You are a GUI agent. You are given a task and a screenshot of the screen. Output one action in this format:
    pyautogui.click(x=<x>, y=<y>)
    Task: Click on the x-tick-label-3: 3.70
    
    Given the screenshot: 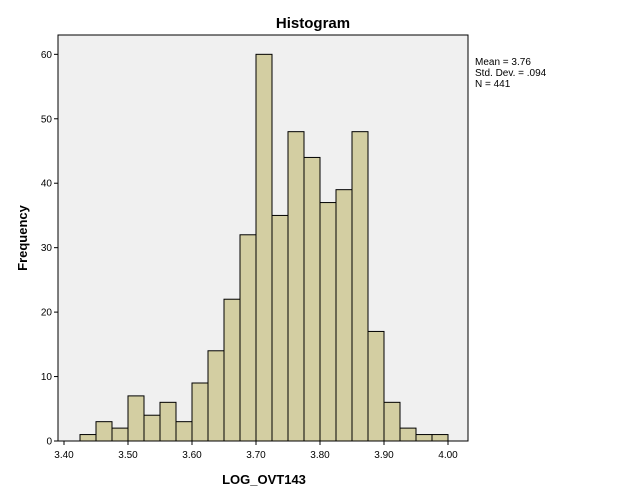 What is the action you would take?
    pyautogui.click(x=256, y=455)
    